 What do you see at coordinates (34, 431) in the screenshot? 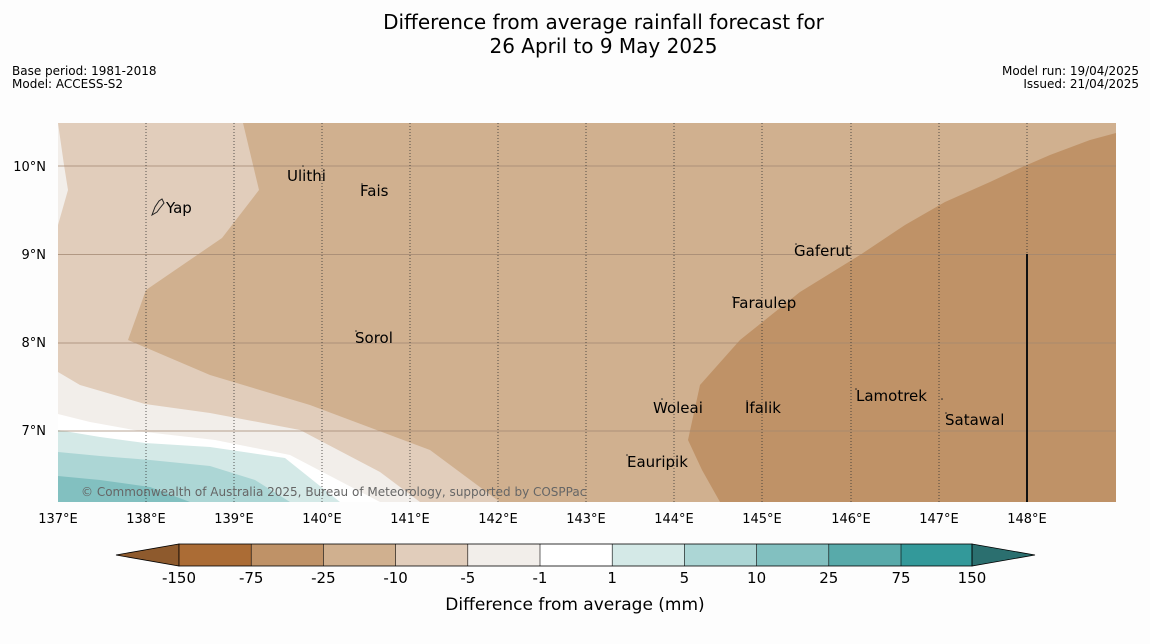
I see `lat-tick: 7°N` at bounding box center [34, 431].